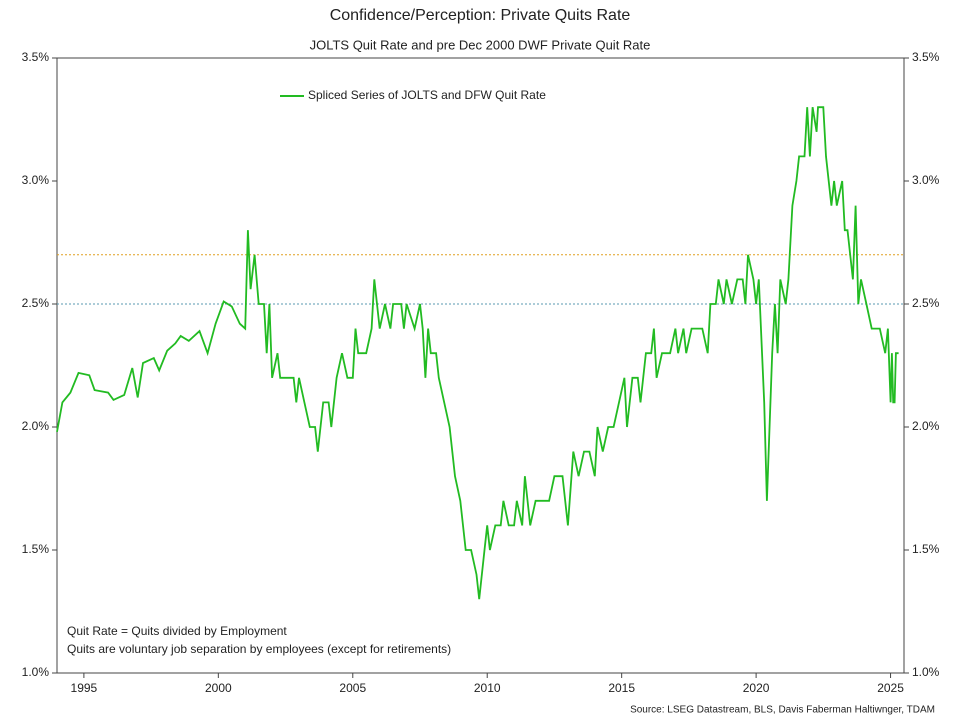  I want to click on y2-tick-label: 1.5%, so click(926, 549).